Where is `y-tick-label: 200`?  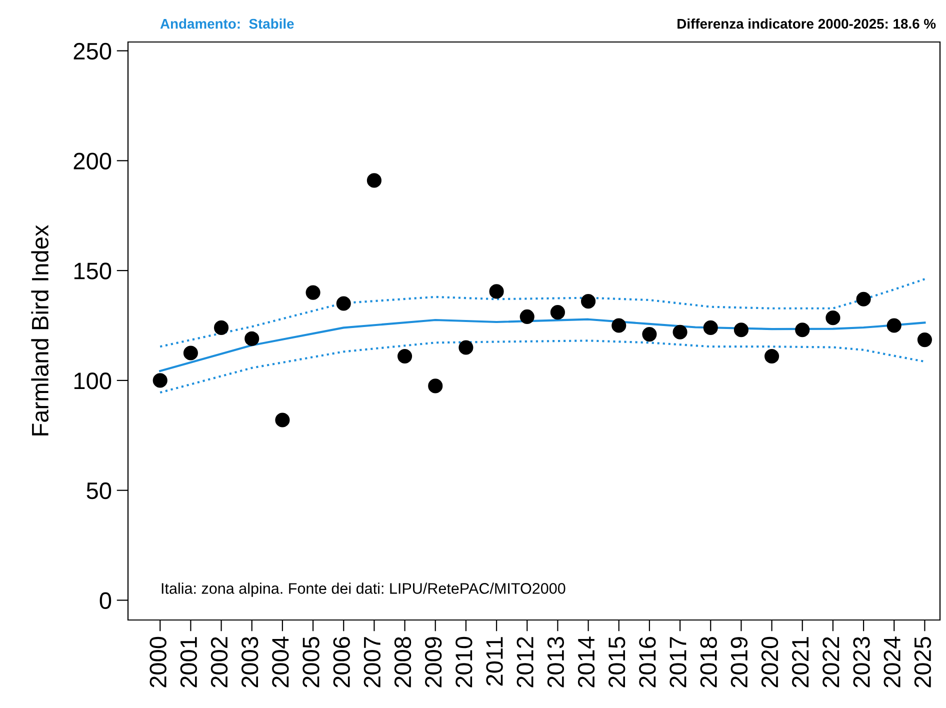
y-tick-label: 200 is located at coordinates (93, 161).